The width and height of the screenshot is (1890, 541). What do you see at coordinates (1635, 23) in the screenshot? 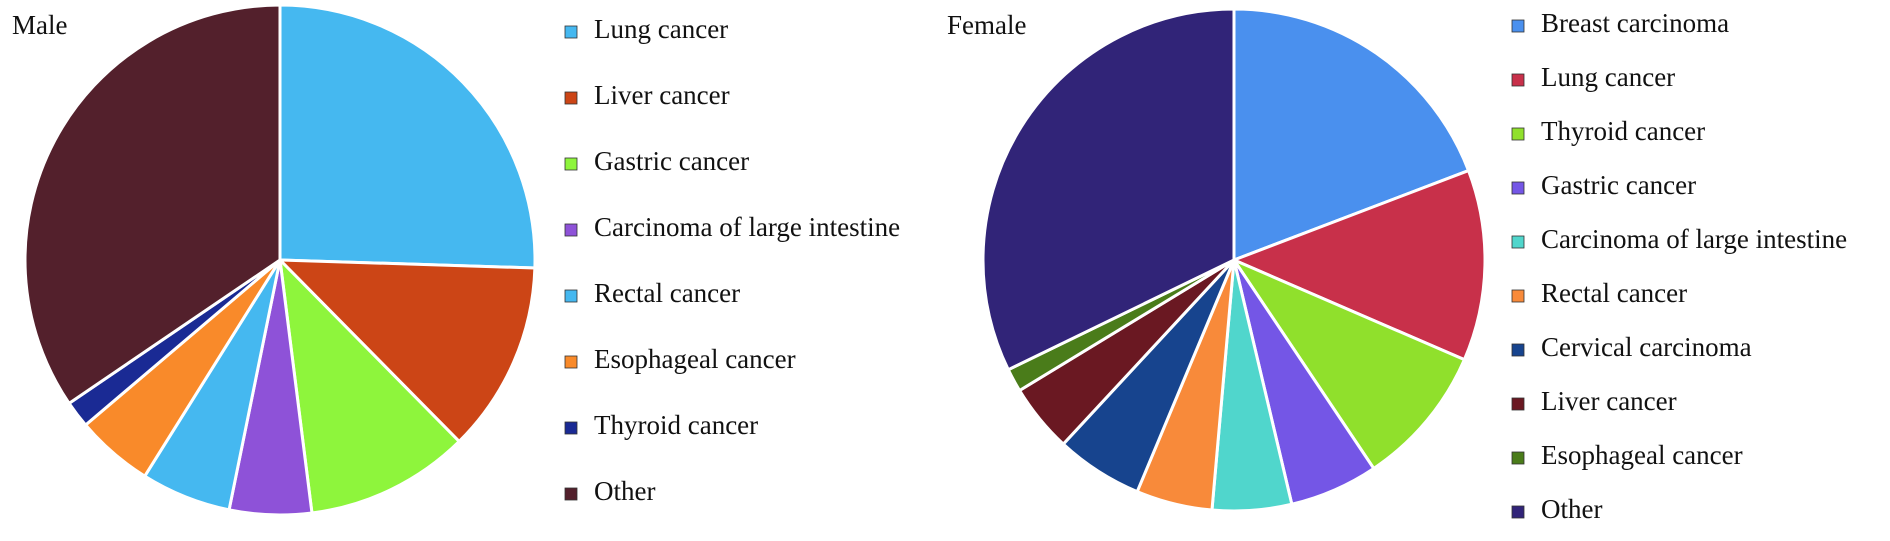
I see `legend-label: Breast carcinoma` at bounding box center [1635, 23].